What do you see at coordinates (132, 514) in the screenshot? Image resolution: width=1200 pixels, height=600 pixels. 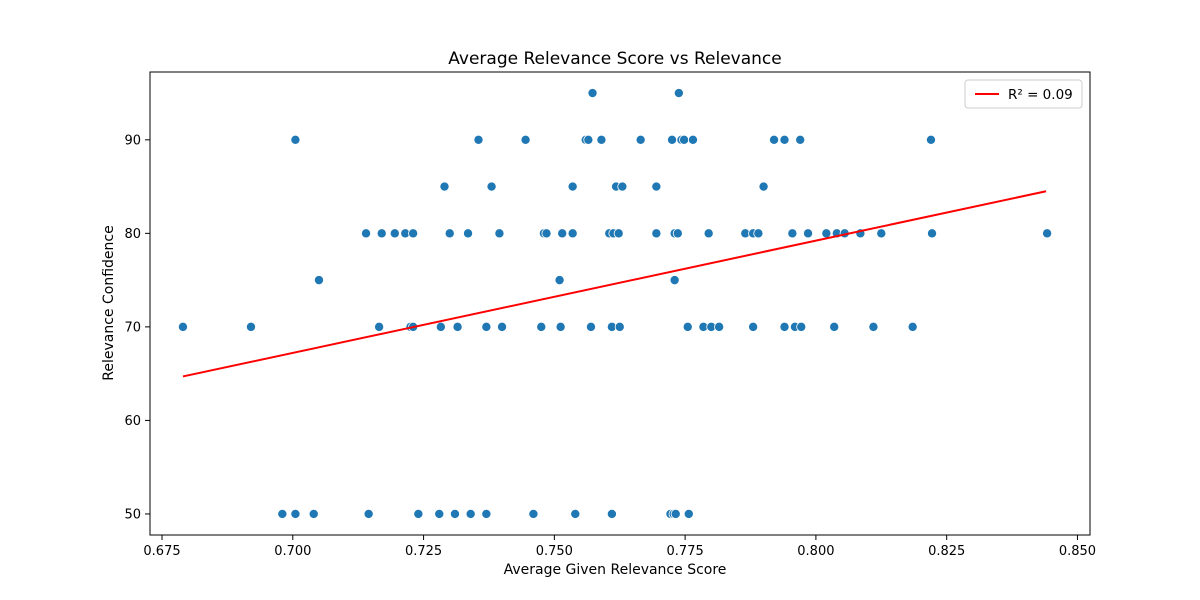 I see `y-tick-label: 50` at bounding box center [132, 514].